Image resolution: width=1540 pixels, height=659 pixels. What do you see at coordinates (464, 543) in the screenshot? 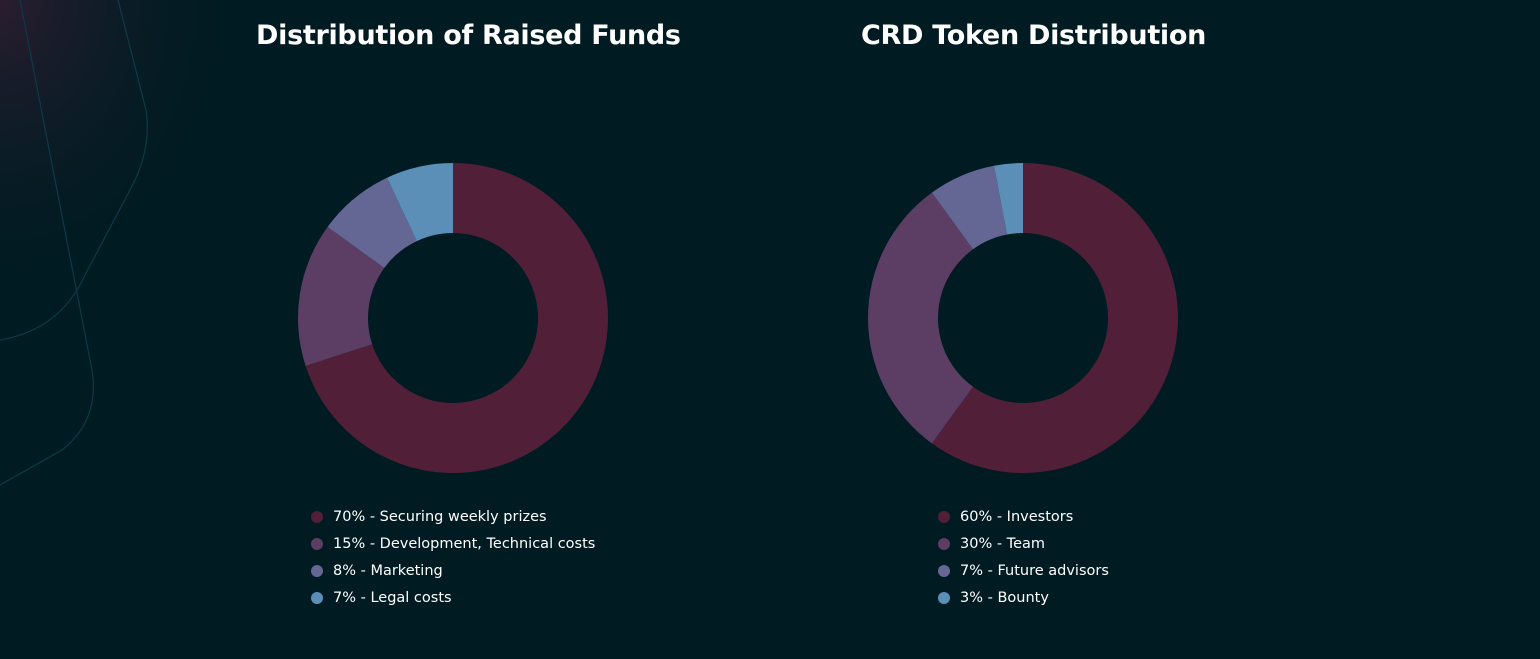
I see `legend-label: 15% - Development, Technical costs` at bounding box center [464, 543].